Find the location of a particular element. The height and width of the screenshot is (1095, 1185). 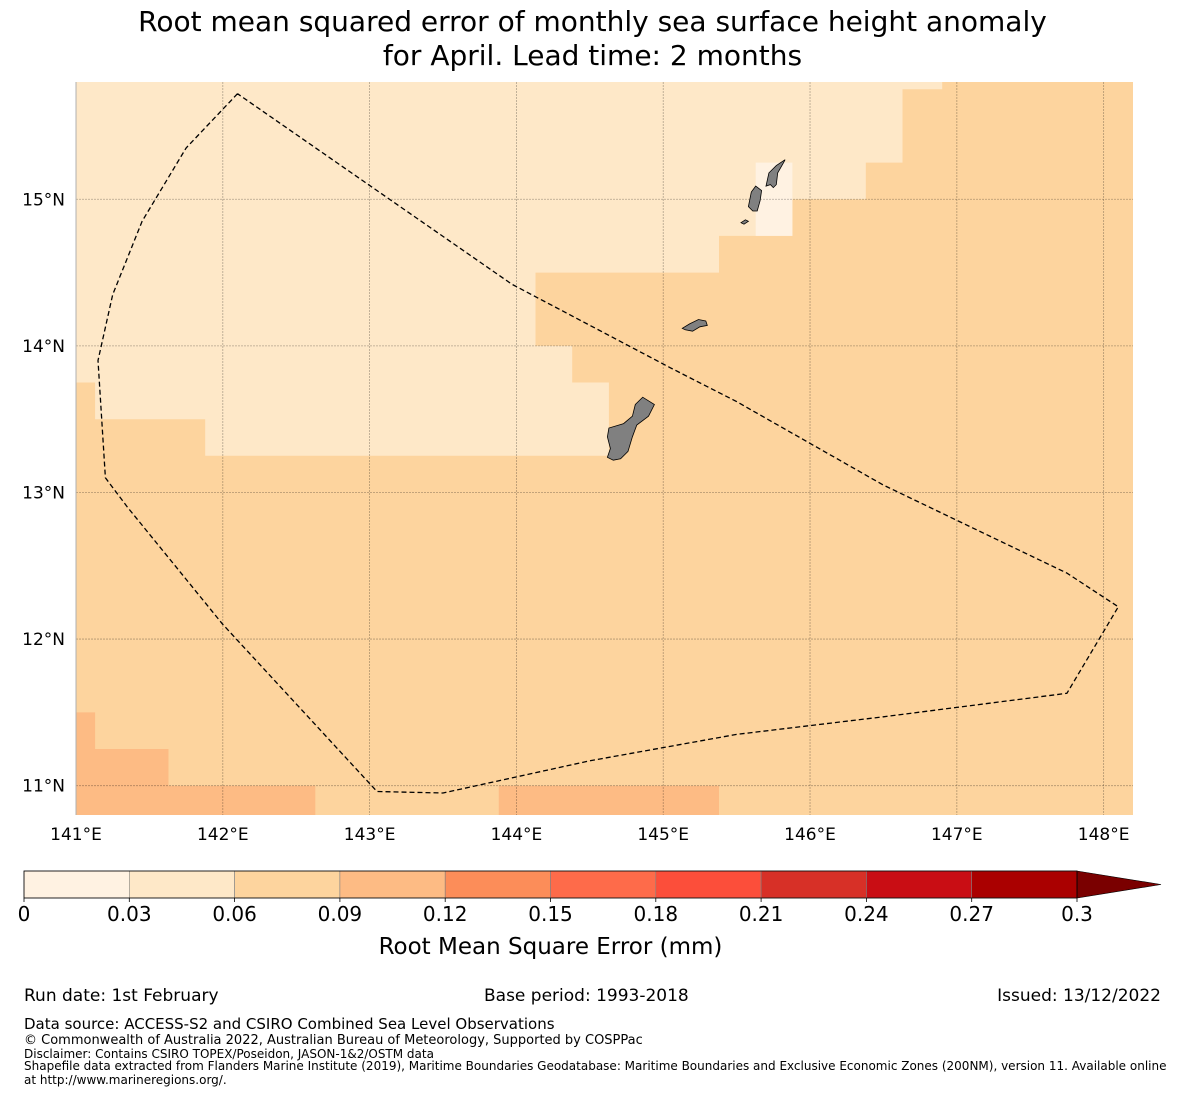

shapefile-credit-line-2: at http://www.marineregions.org/. is located at coordinates (125, 1080).